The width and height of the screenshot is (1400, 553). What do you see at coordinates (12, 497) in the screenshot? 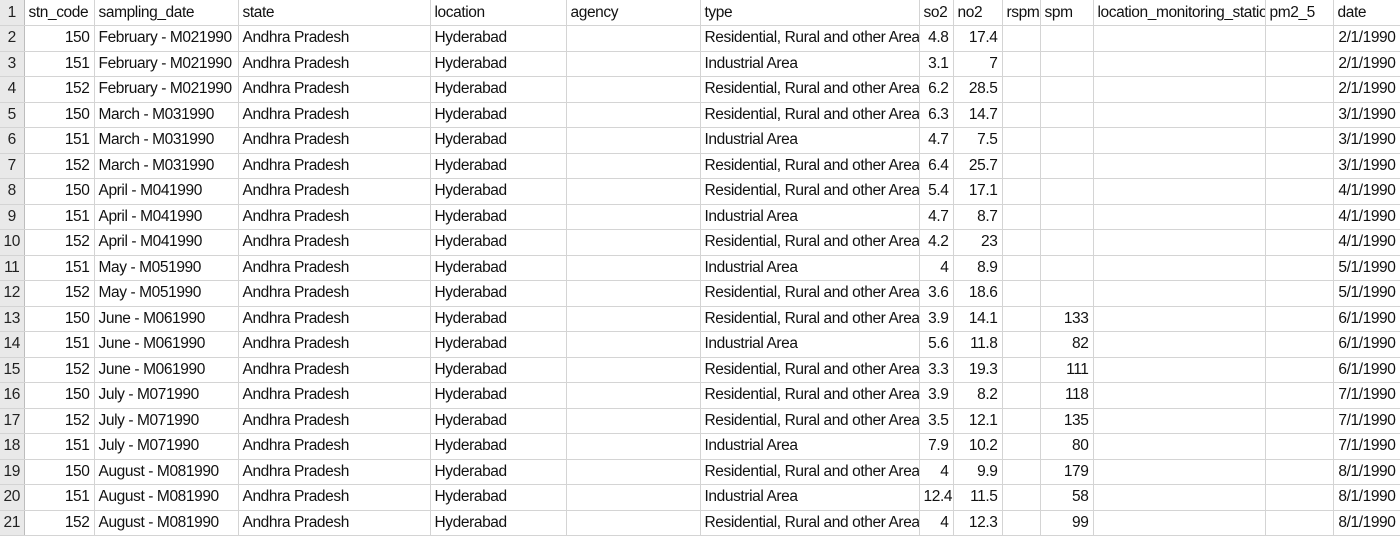
I see `row-number: 20` at bounding box center [12, 497].